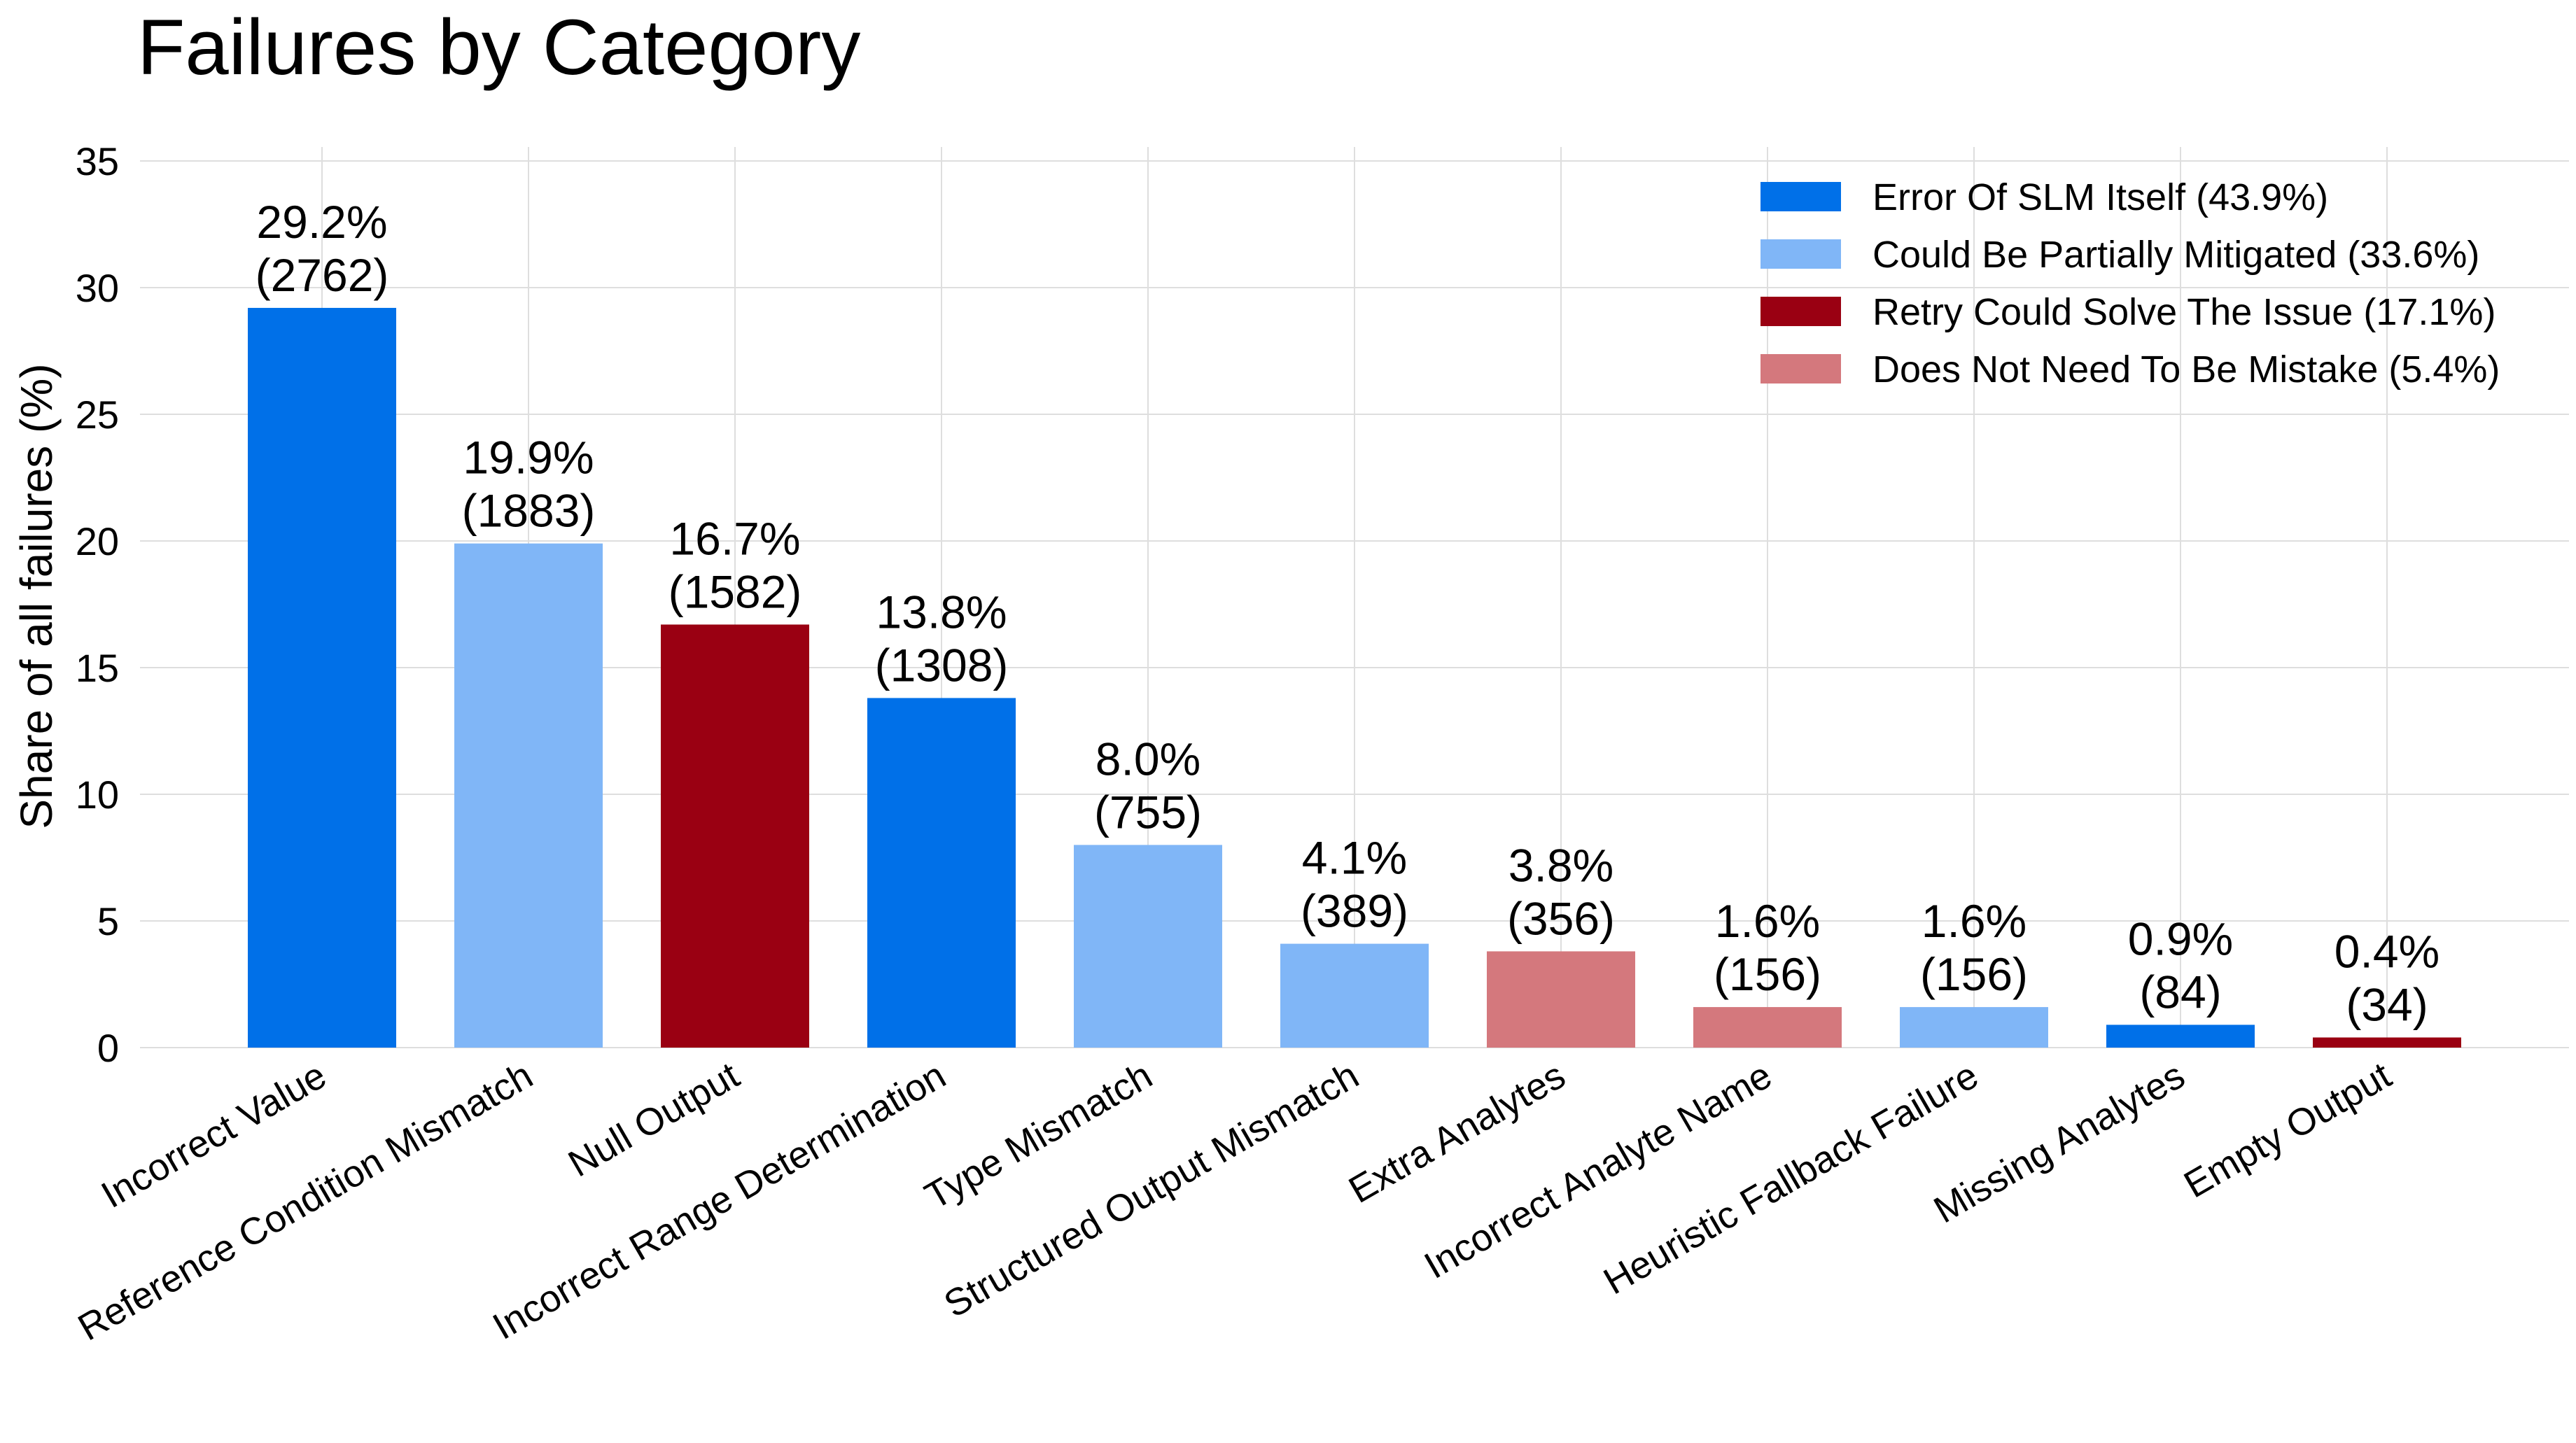 This screenshot has width=2576, height=1443. I want to click on y-tick-label: 25, so click(97, 415).